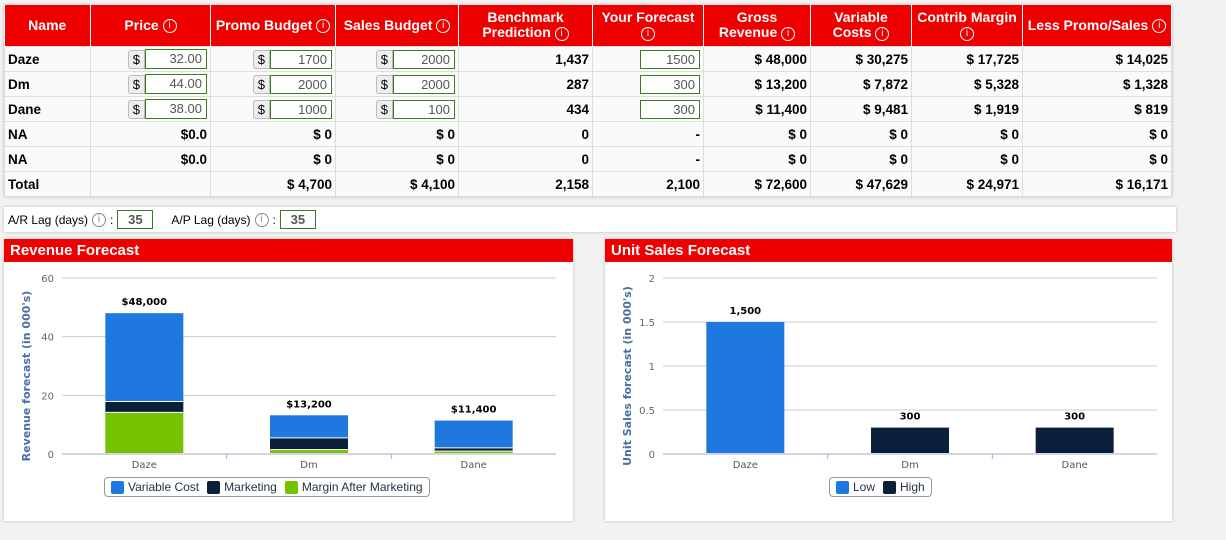 This screenshot has width=1226, height=540. I want to click on cell-gross: $ 11,400, so click(757, 109).